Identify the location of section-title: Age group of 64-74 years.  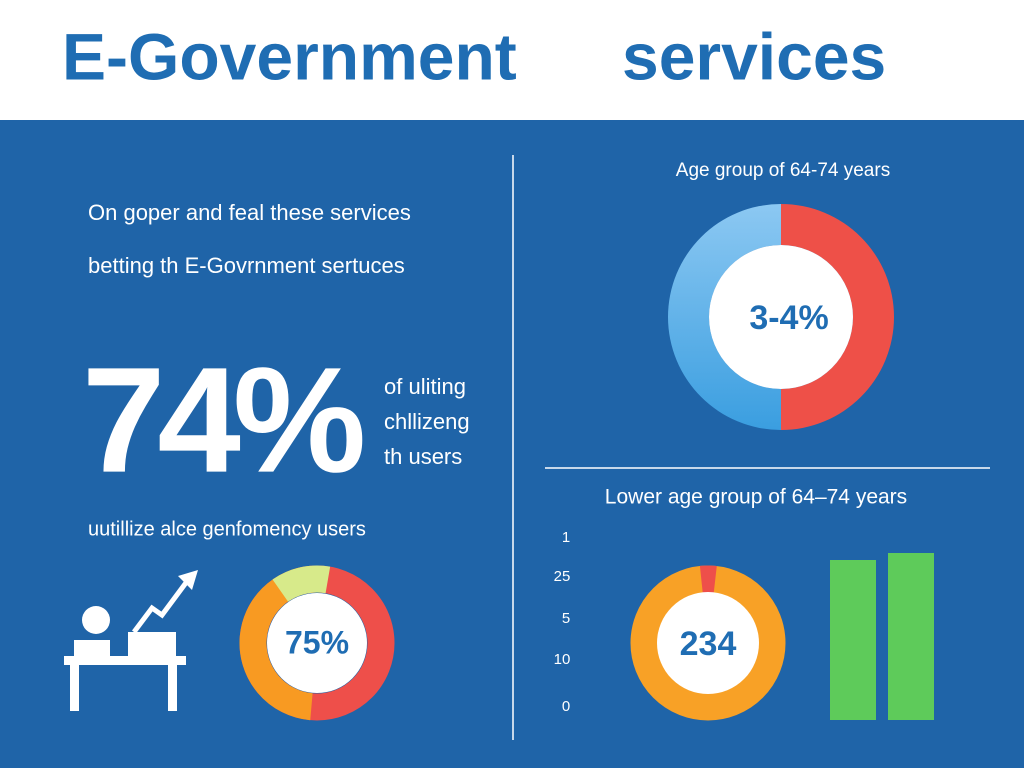
(783, 170).